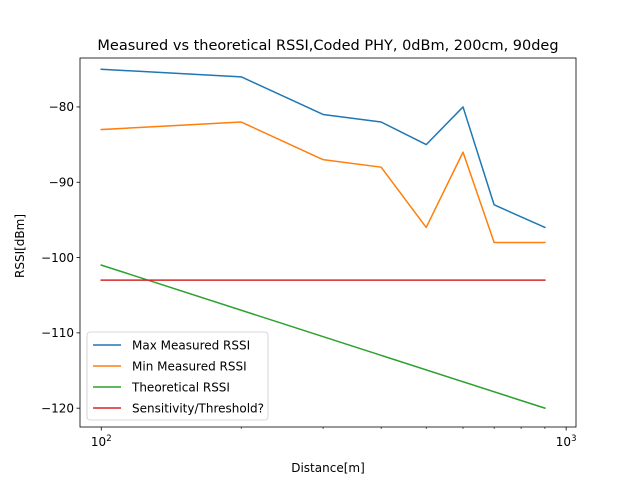  Describe the element at coordinates (57, 258) in the screenshot. I see `y-tick-label: −100` at that location.